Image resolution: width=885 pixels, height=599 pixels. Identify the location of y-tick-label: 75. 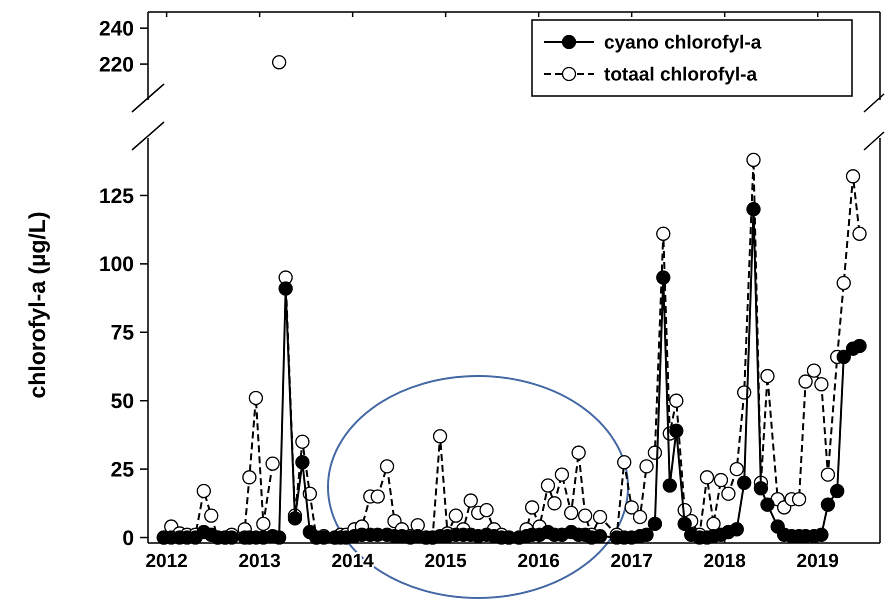
(122, 333).